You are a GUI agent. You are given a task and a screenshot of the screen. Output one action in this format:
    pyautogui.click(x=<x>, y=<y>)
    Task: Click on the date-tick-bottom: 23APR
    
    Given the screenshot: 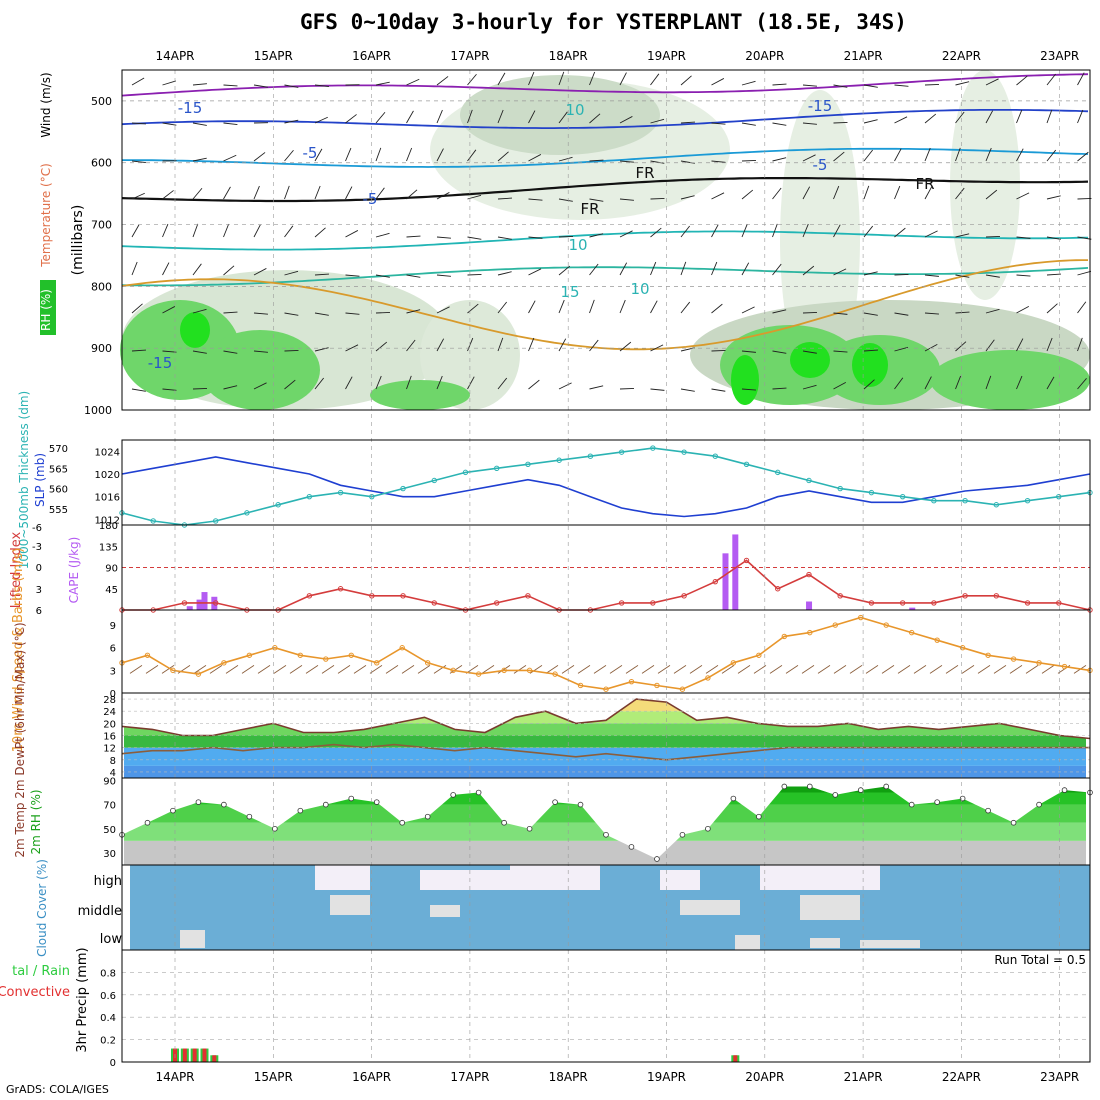 What is the action you would take?
    pyautogui.click(x=1059, y=1077)
    